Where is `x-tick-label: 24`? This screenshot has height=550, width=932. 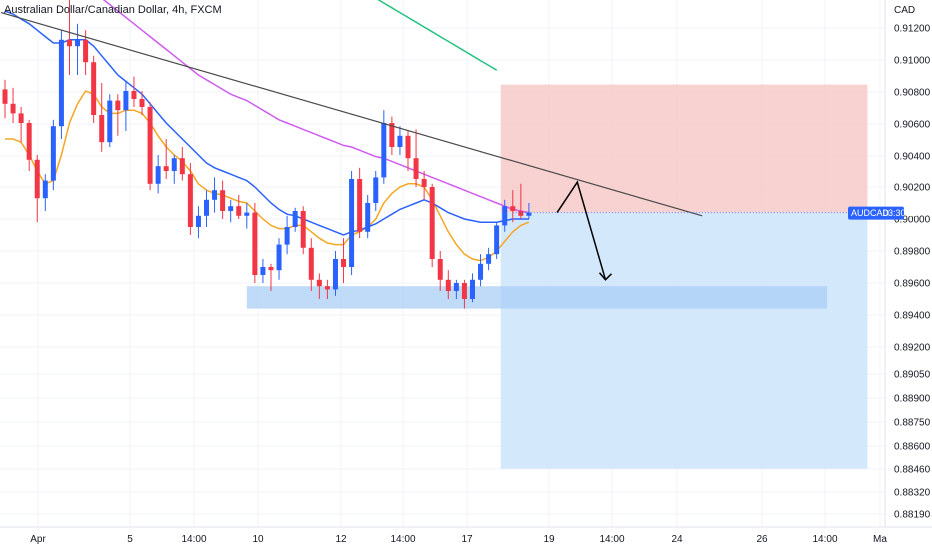 x-tick-label: 24 is located at coordinates (677, 539).